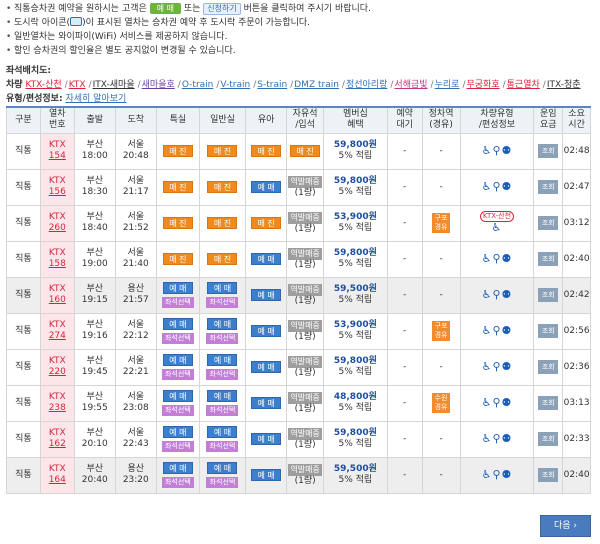 The image size is (600, 544). I want to click on vehicle-kind-link: ITX-청춘, so click(563, 85).